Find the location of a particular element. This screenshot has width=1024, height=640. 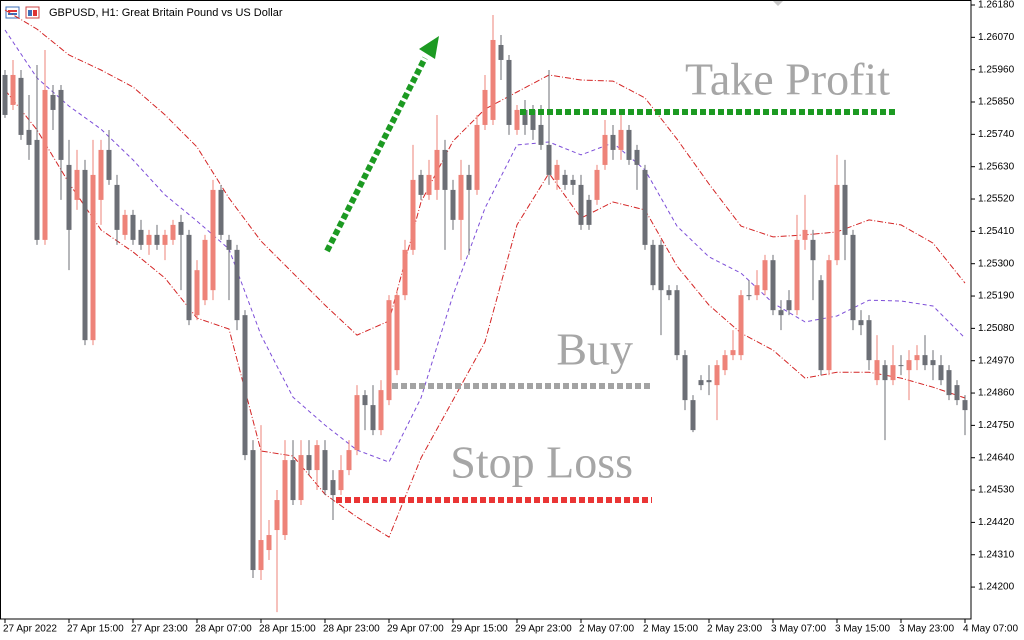

x-tick-label: 28 Apr 15:00 is located at coordinates (287, 629).